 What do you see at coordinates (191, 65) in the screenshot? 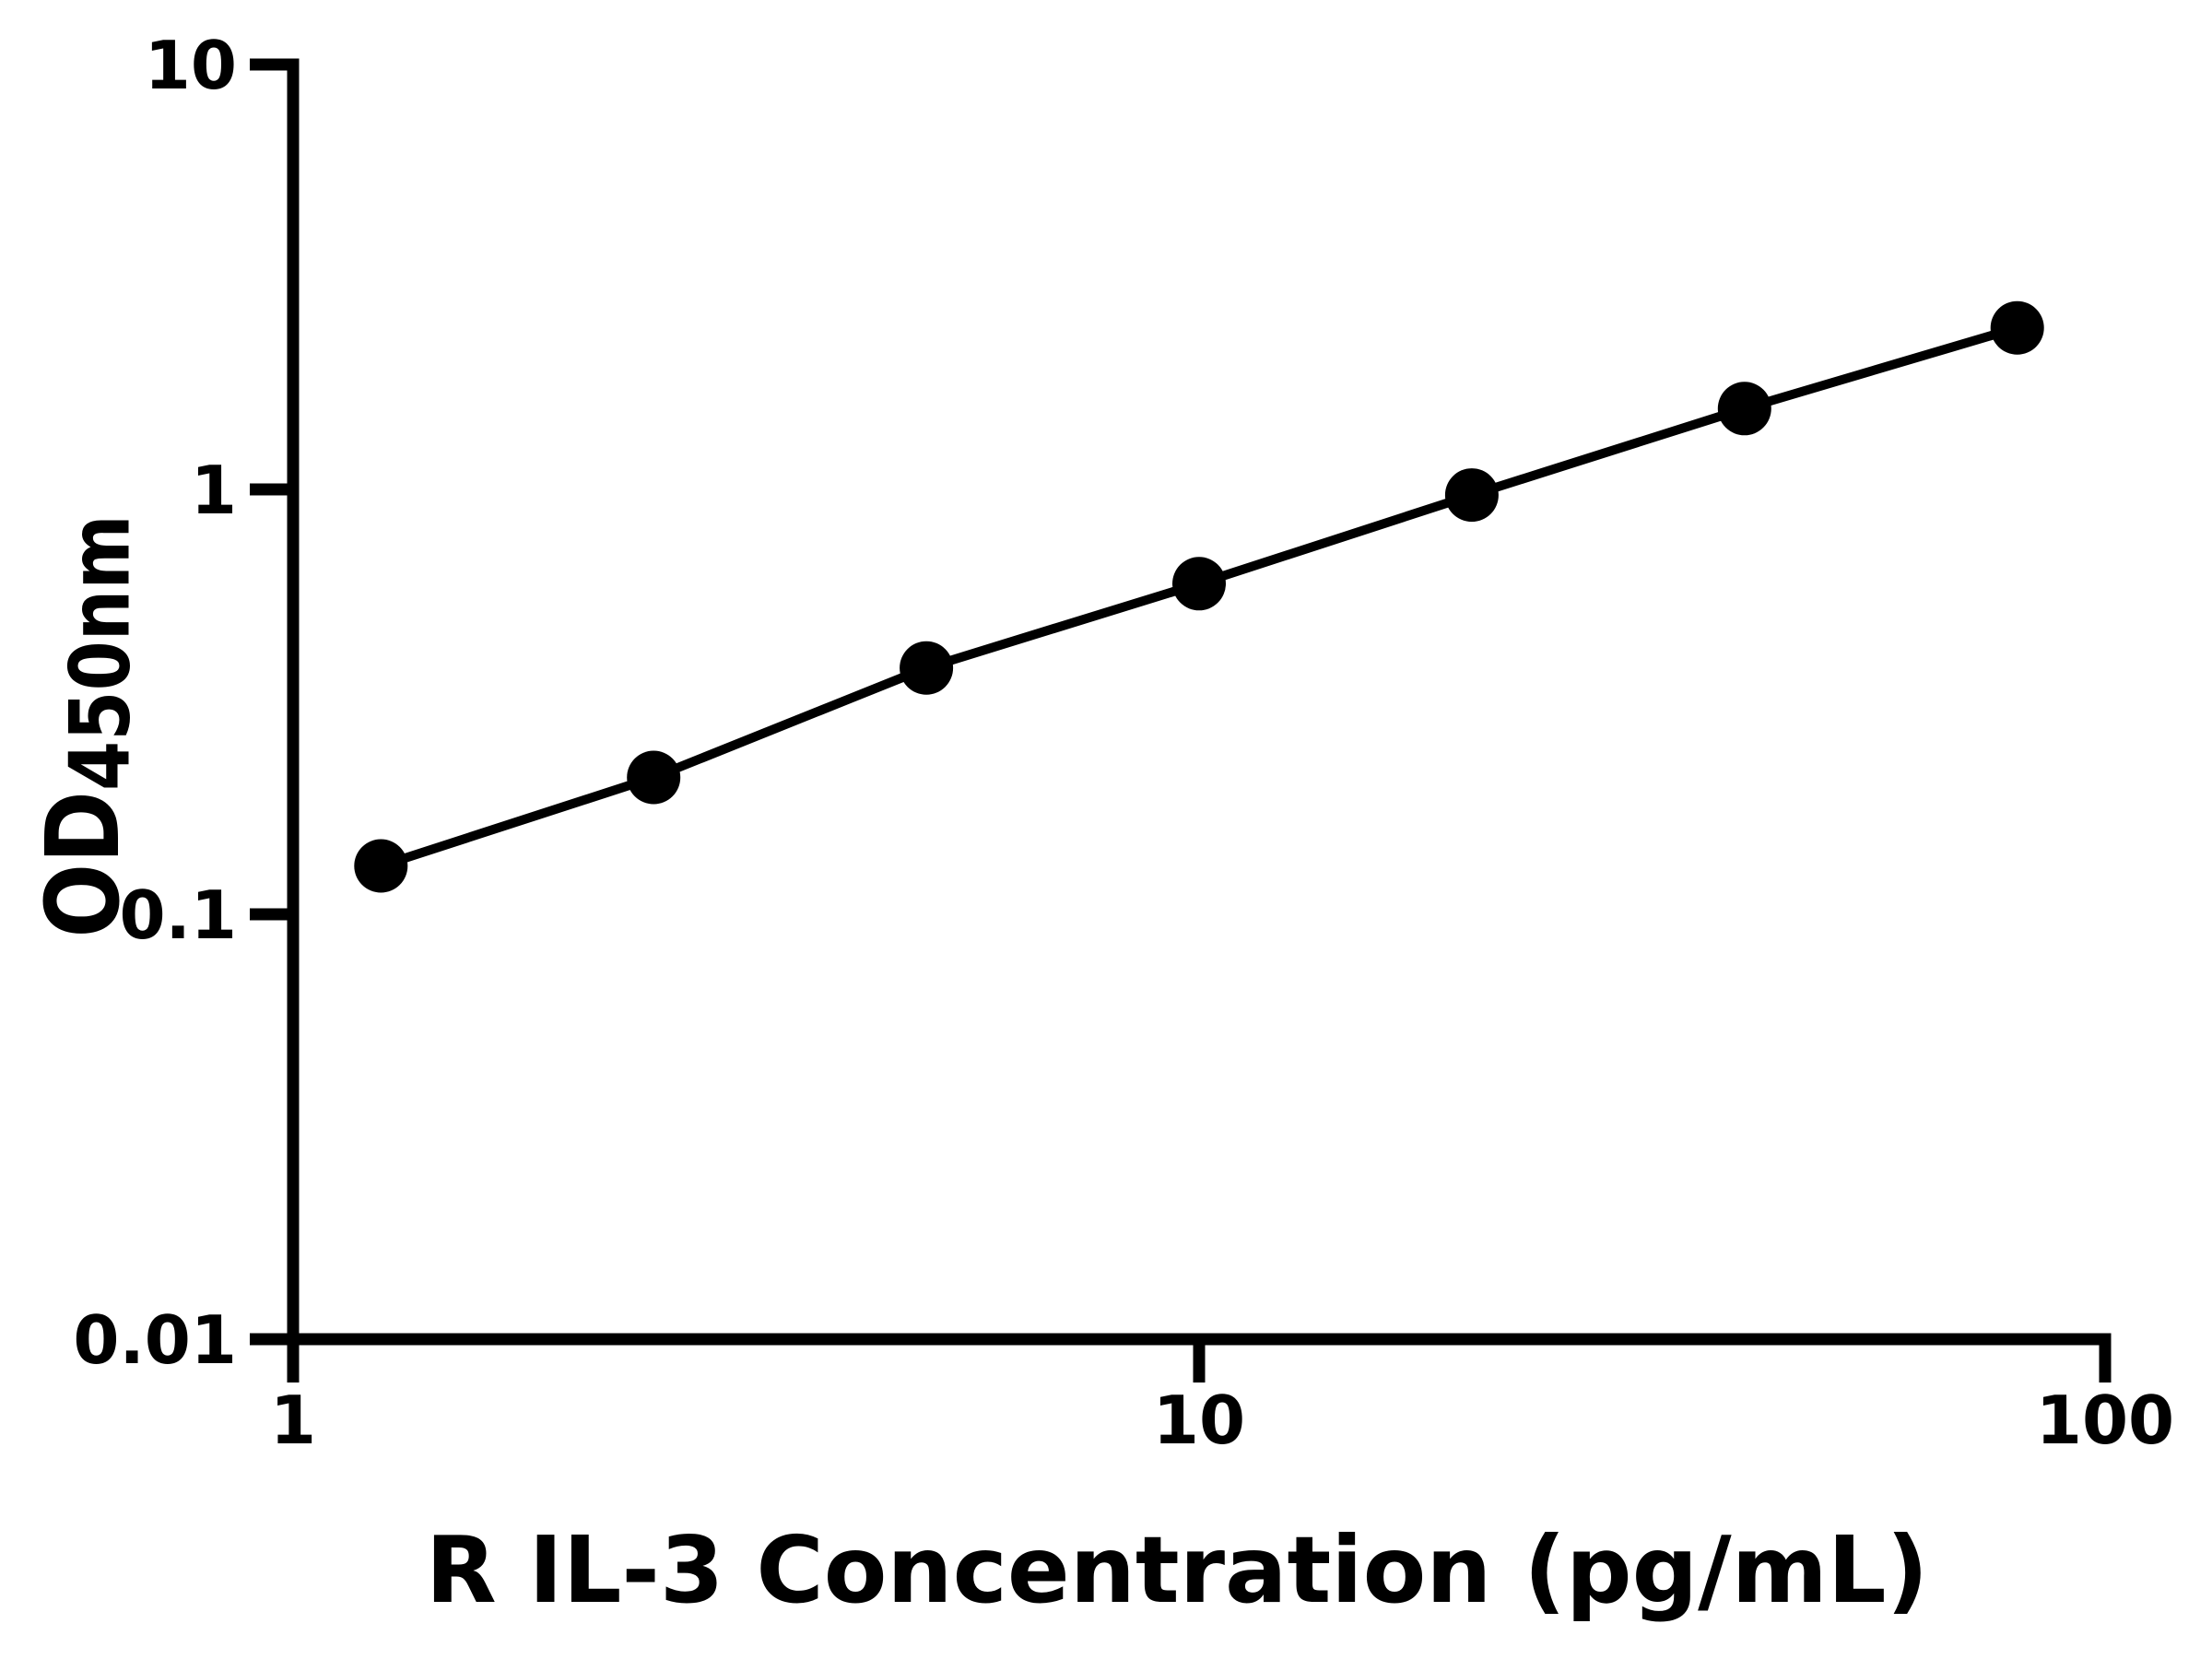
I see `y-tick-label: 10` at bounding box center [191, 65].